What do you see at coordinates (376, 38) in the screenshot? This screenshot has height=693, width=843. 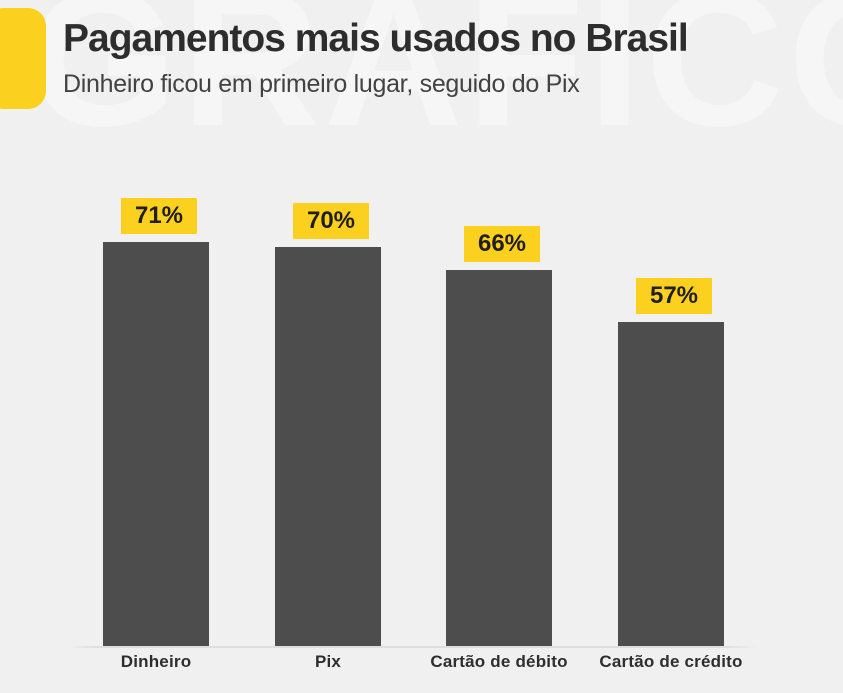 I see `chart-title: Pagamentos mais usados no Brasil` at bounding box center [376, 38].